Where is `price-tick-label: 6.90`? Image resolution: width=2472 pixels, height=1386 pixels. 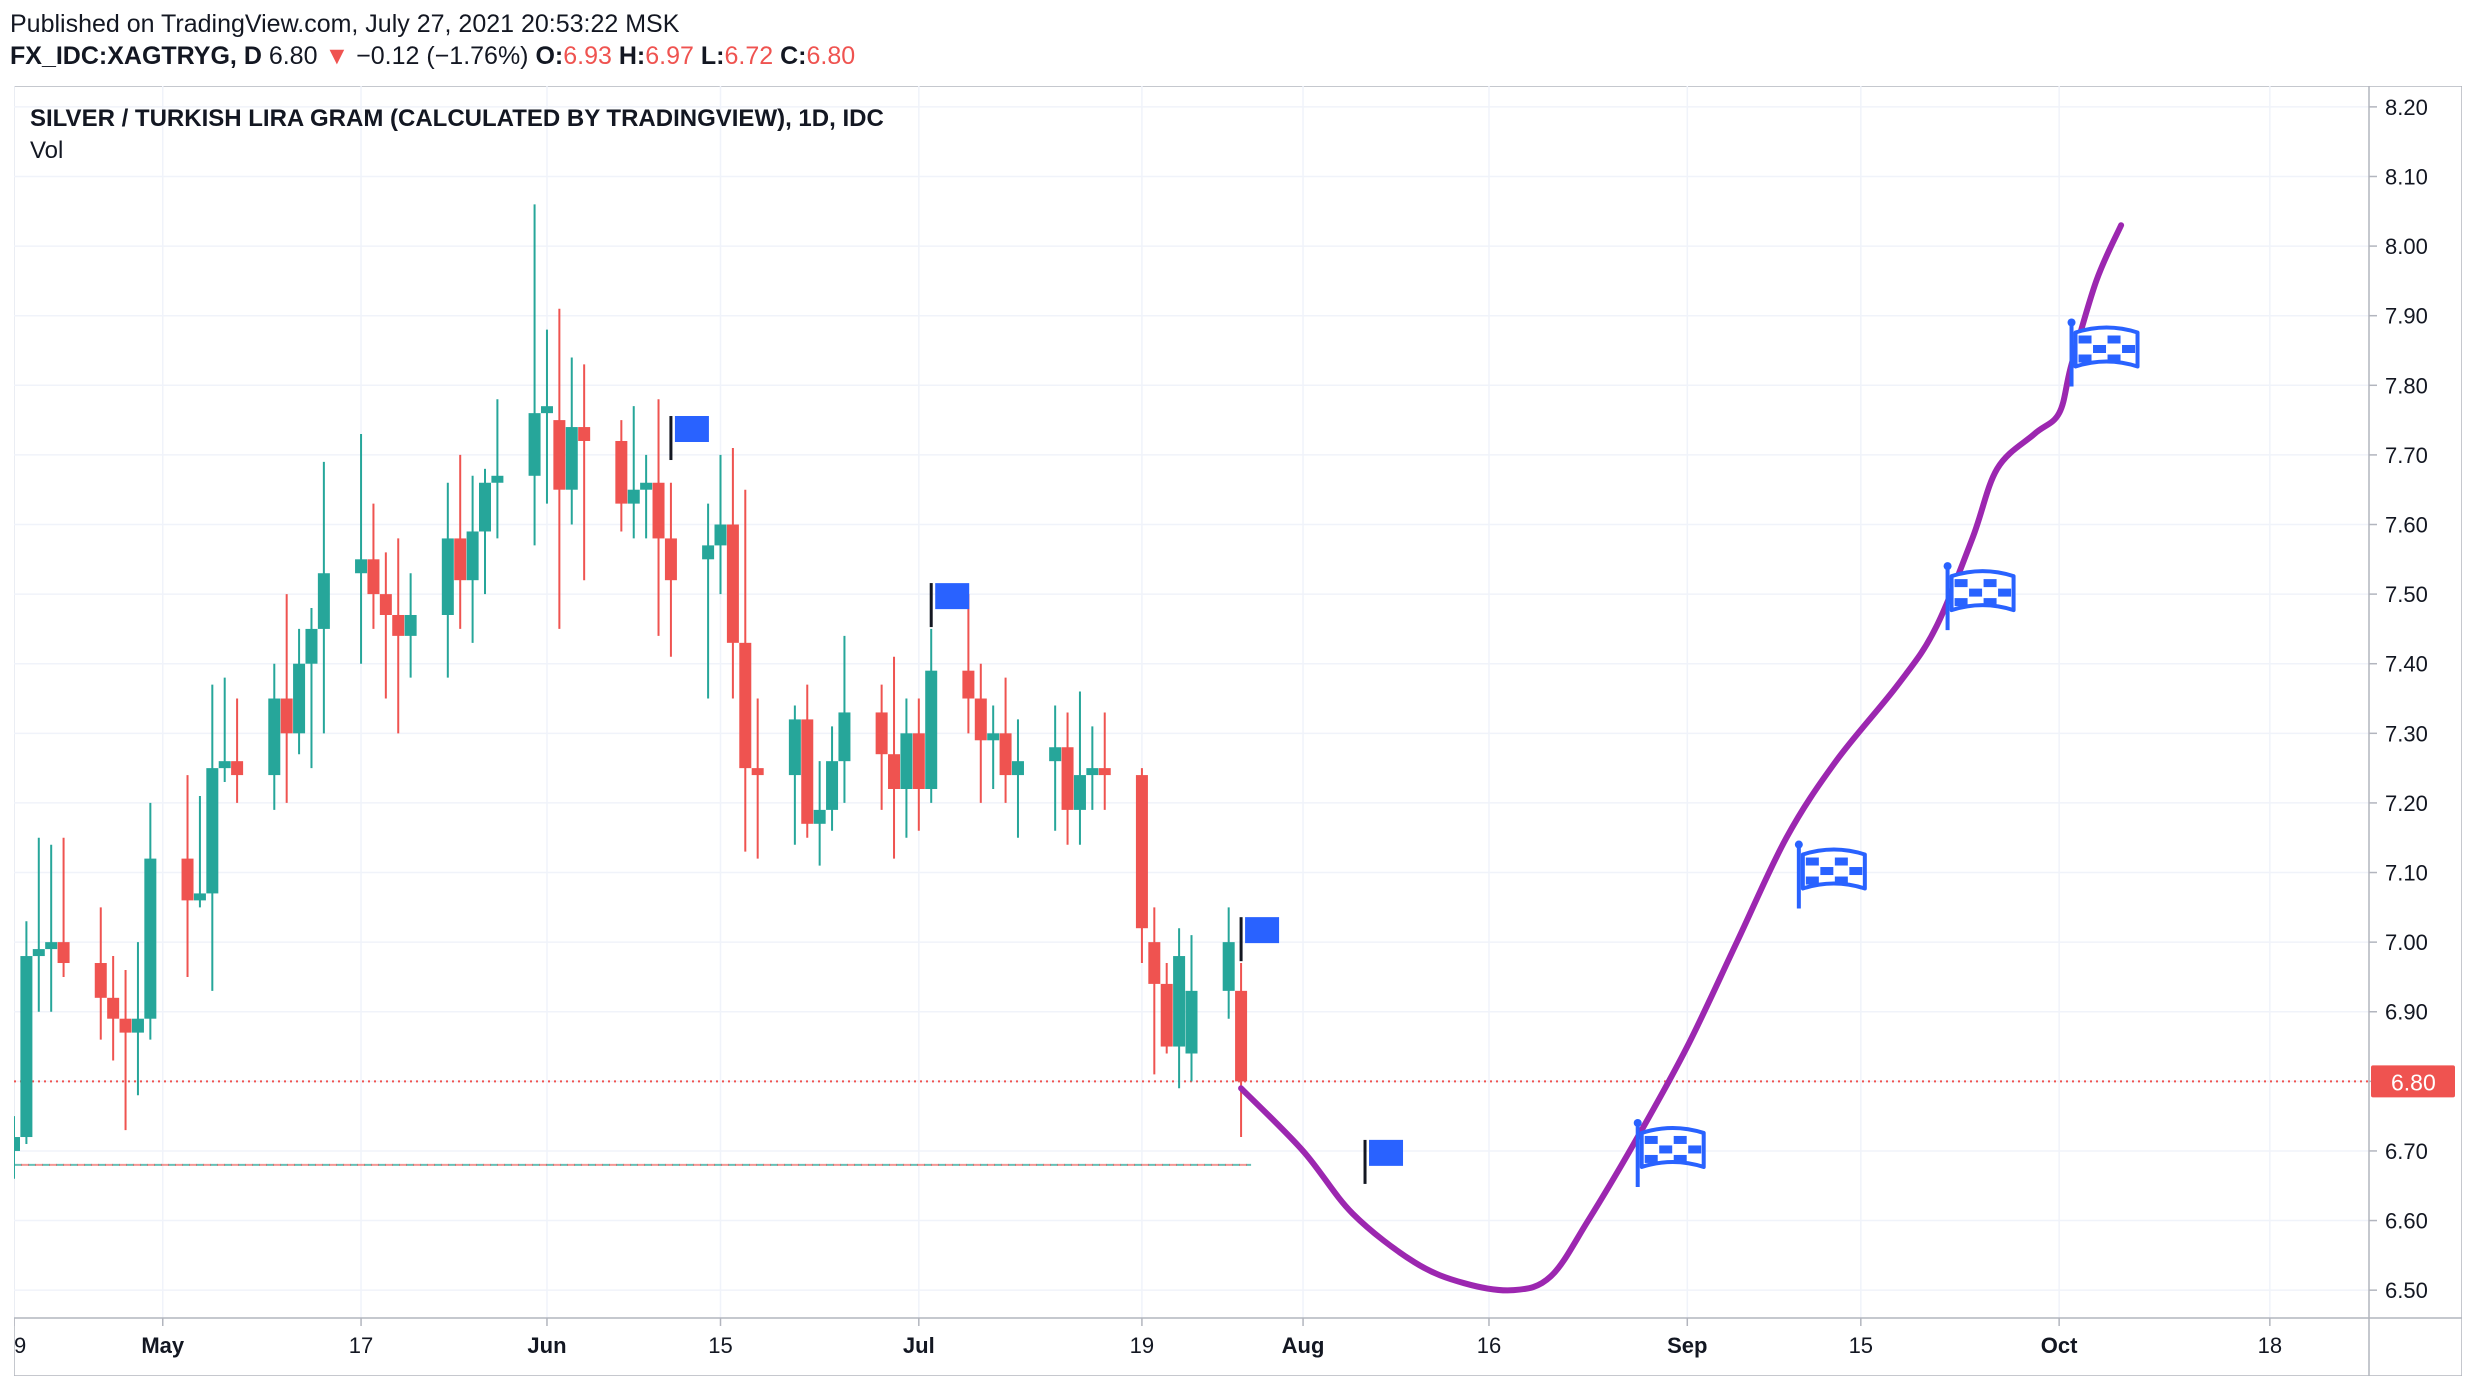 price-tick-label: 6.90 is located at coordinates (2406, 1012).